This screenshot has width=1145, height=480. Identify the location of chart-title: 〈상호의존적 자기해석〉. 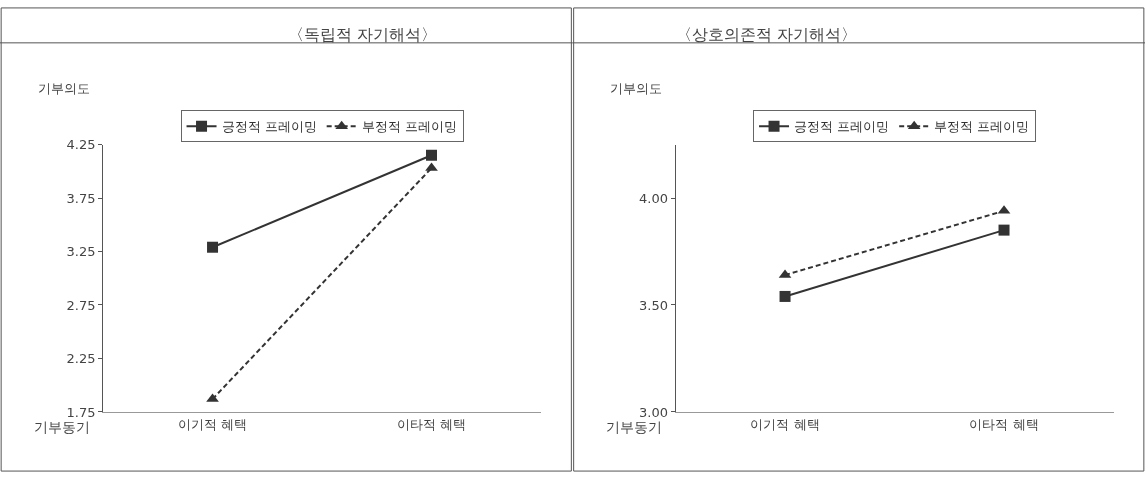
(767, 34).